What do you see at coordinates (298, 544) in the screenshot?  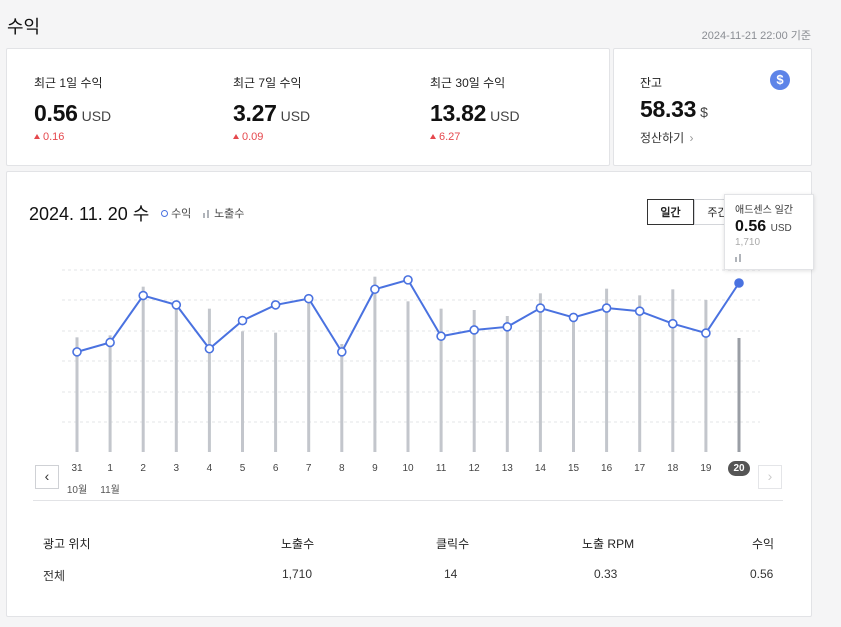 I see `table-header-impressions: 노출수` at bounding box center [298, 544].